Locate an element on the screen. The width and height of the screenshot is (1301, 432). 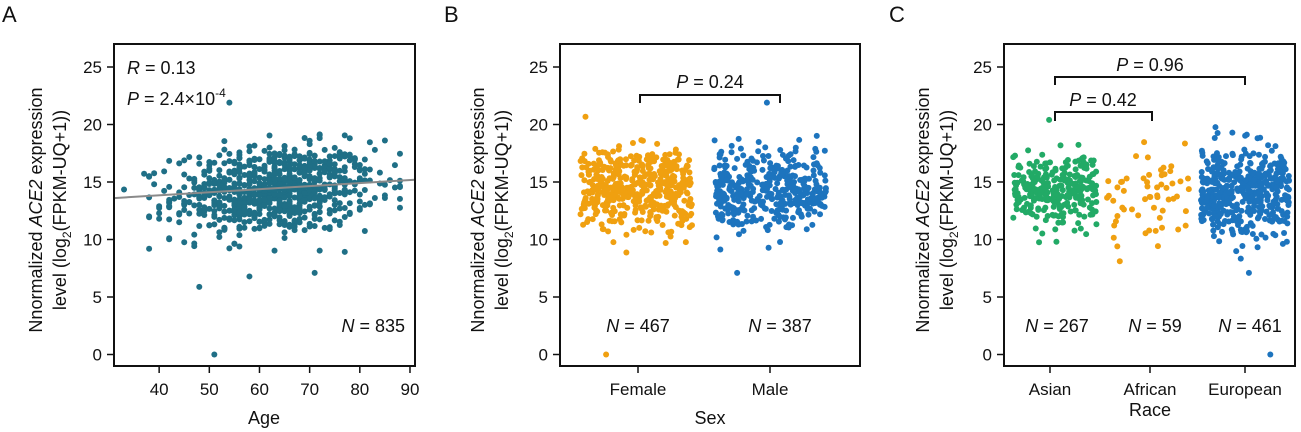
panel-b-ytick-label: 25 is located at coordinates (538, 67).